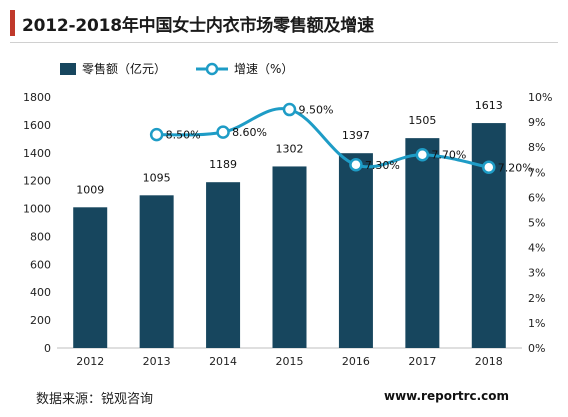 This screenshot has height=417, width=568. What do you see at coordinates (40, 292) in the screenshot?
I see `y-left-tick-label: 400` at bounding box center [40, 292].